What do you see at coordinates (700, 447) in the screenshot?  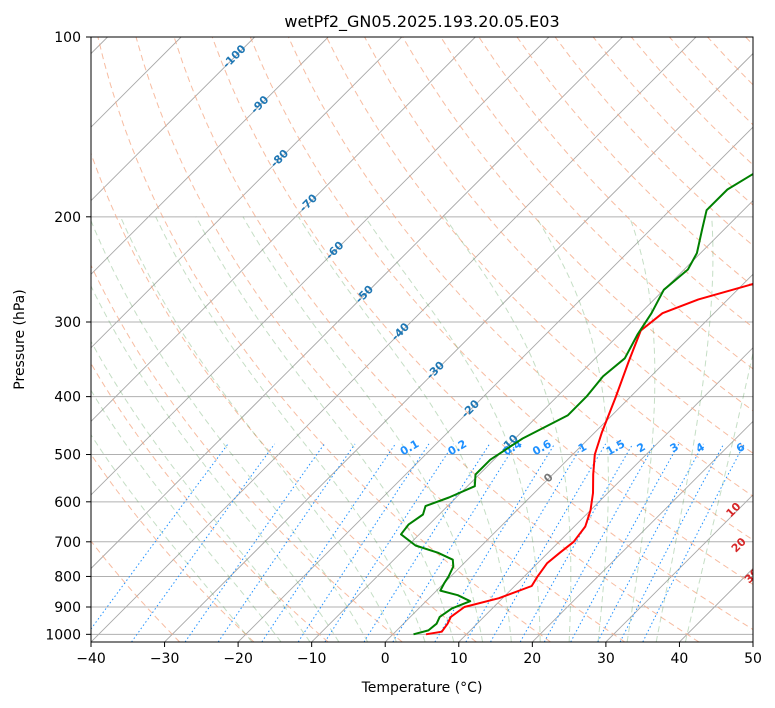 I see `mixing-ratio-label: 4` at bounding box center [700, 447].